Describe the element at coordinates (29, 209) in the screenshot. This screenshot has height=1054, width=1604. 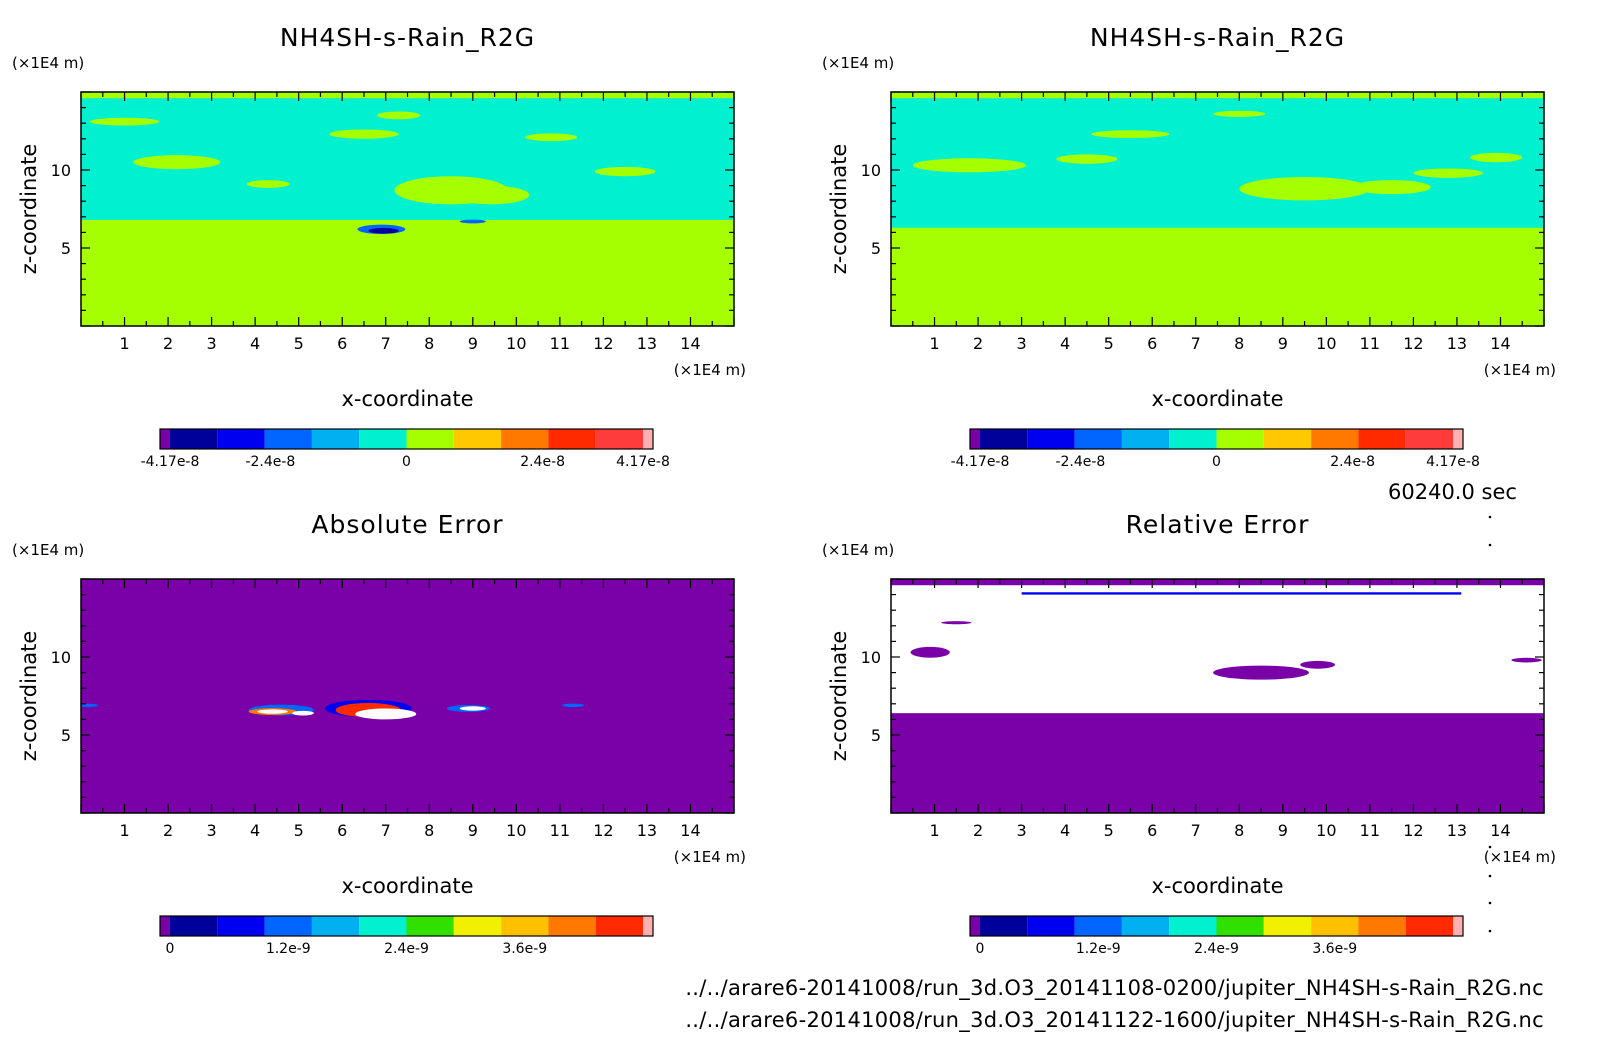
I see `y-axis-label: z-coordinate` at that location.